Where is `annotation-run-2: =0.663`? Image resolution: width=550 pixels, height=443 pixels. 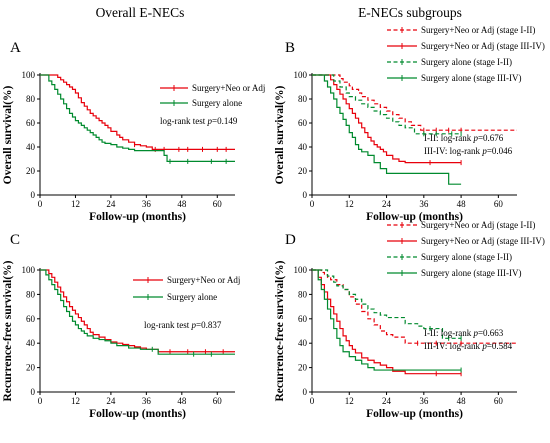
annotation-run-2: =0.663 is located at coordinates (491, 333).